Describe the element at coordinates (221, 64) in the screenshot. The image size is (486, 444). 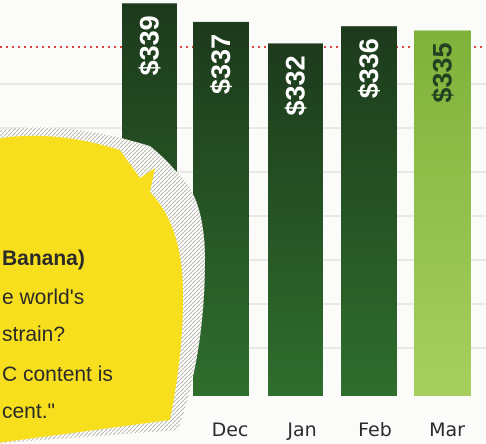
I see `bar-data-label: $337` at that location.